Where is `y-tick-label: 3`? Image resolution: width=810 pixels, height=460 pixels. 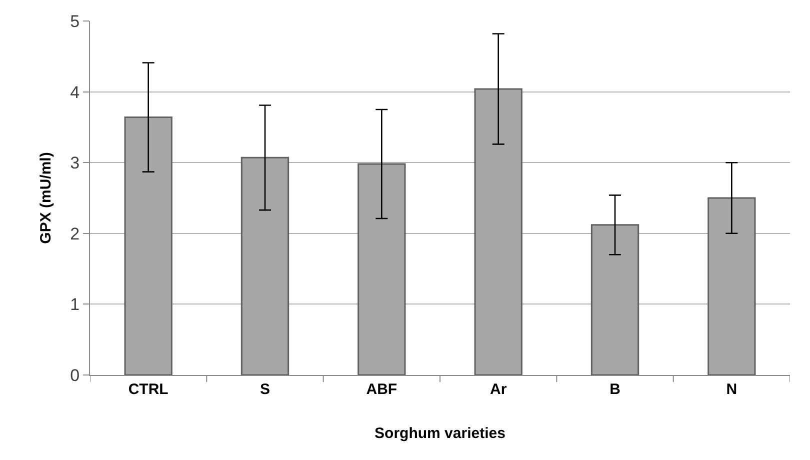 y-tick-label: 3 is located at coordinates (75, 163).